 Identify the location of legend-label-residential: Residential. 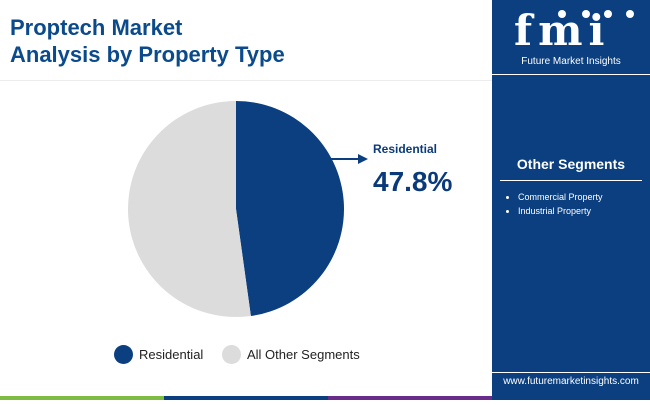
(171, 354).